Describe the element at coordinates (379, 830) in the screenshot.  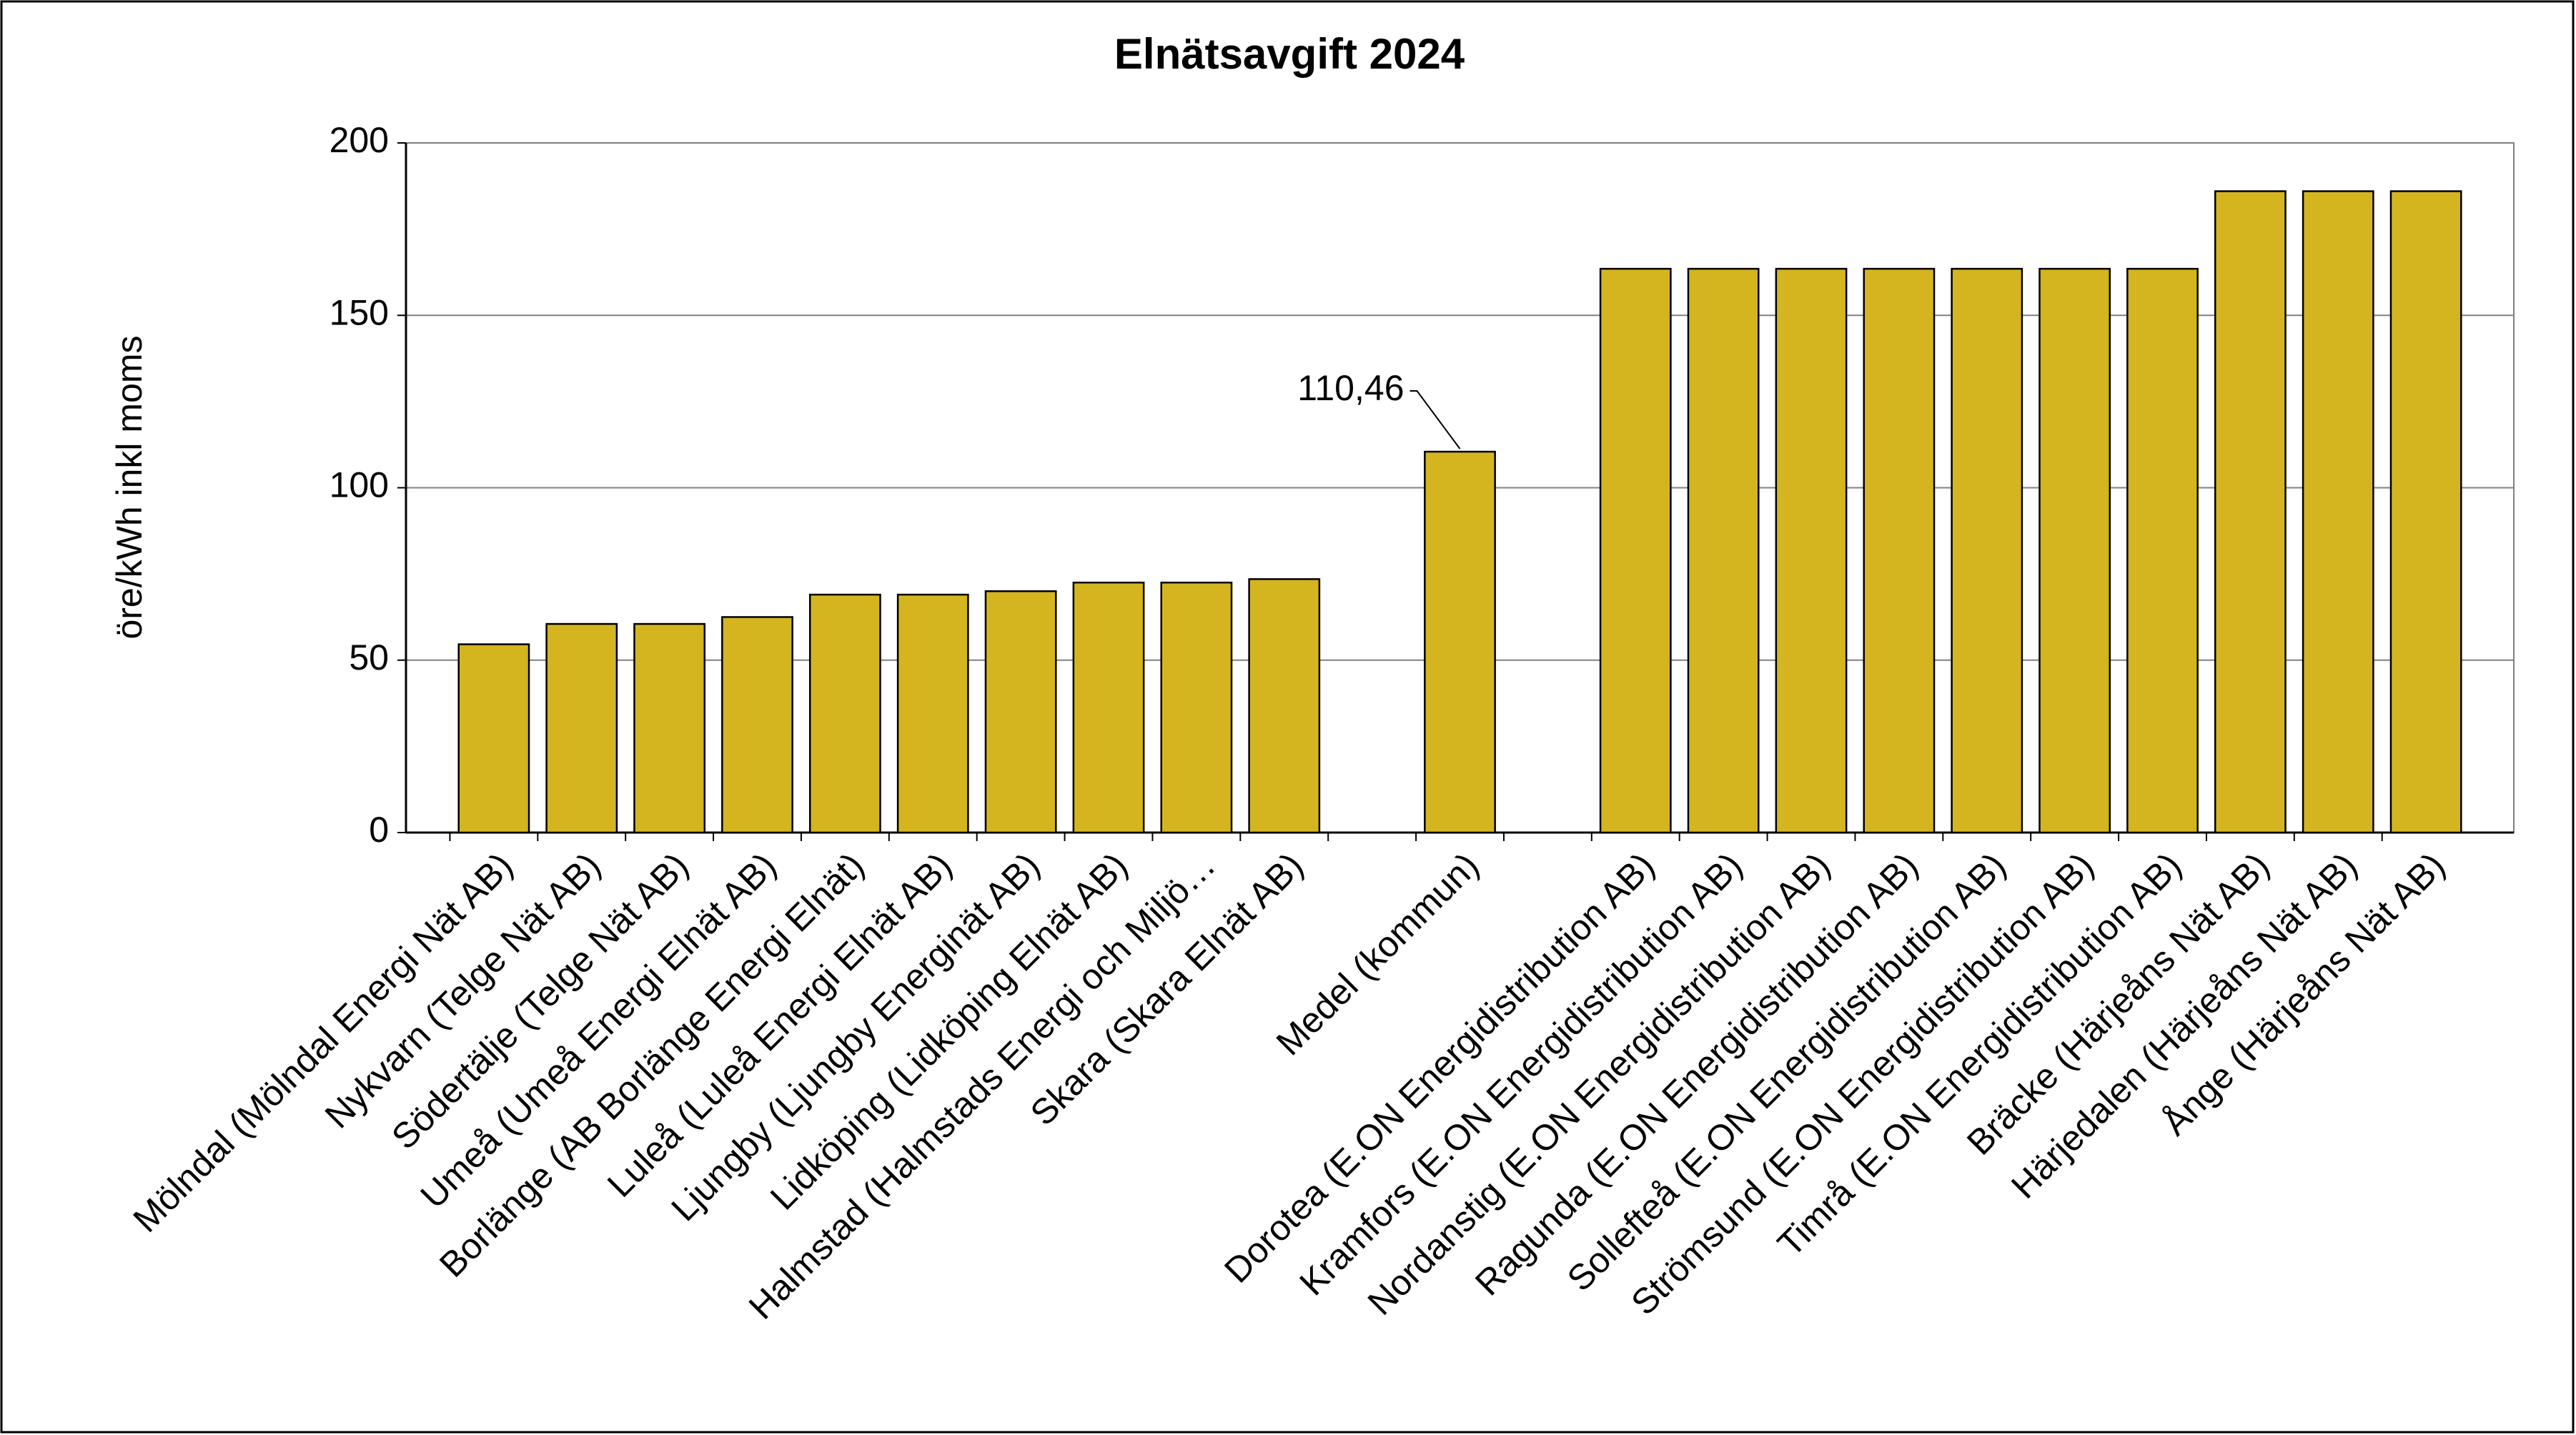
I see `y-tick-label: 0` at that location.